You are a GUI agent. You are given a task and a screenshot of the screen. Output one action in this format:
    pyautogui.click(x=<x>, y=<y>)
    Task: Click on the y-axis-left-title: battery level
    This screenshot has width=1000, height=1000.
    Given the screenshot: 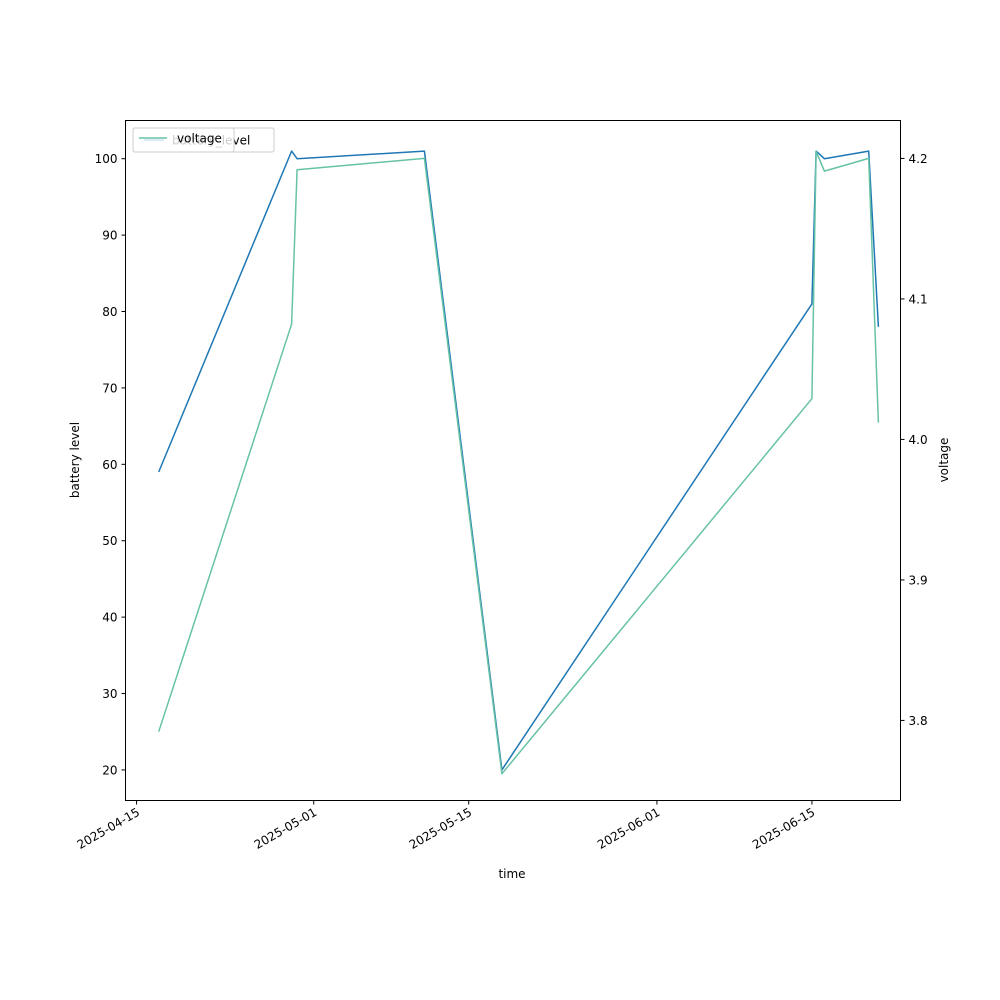 What is the action you would take?
    pyautogui.click(x=75, y=460)
    